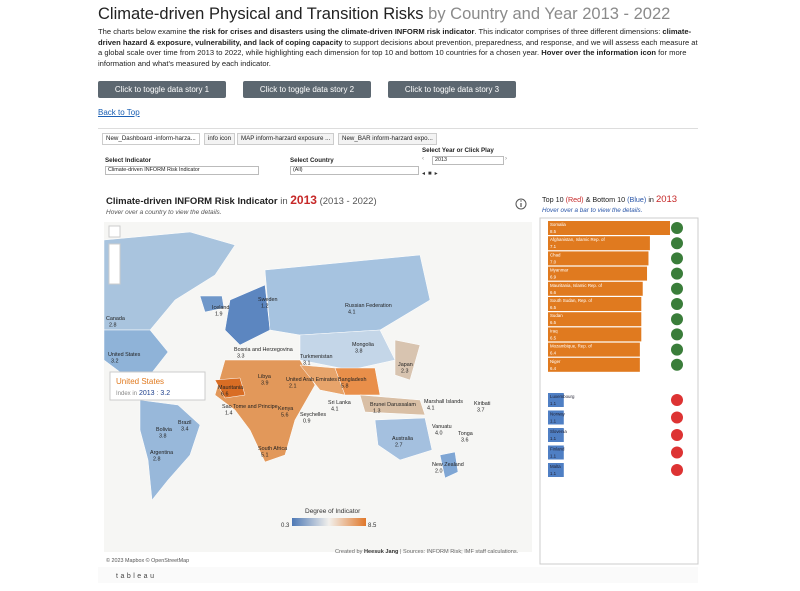 The width and height of the screenshot is (800, 591). I want to click on bar-name: Iraq, so click(554, 330).